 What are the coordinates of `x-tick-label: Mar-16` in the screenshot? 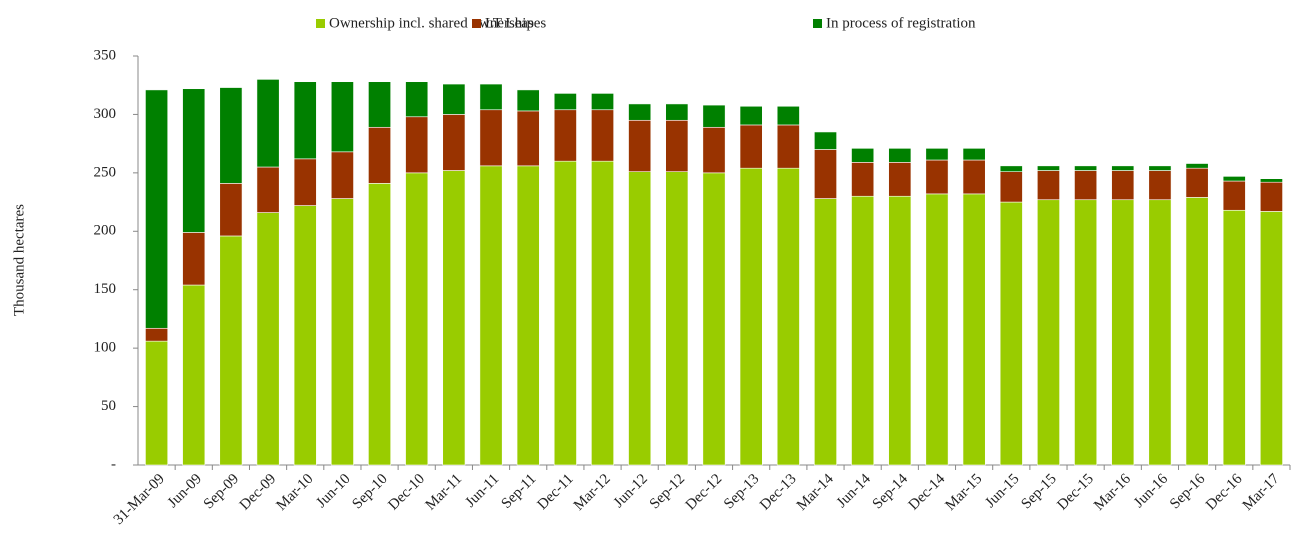 It's located at (1112, 492).